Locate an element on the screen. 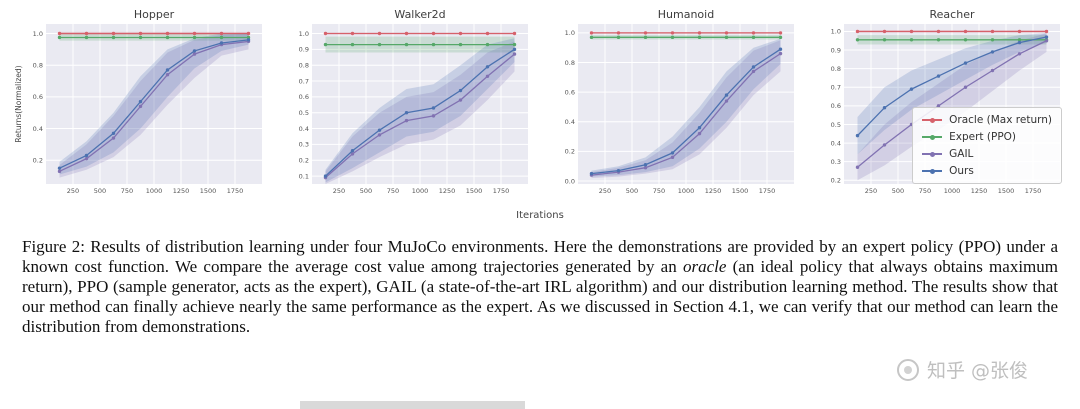 The width and height of the screenshot is (1080, 409). legend-label: Ours is located at coordinates (961, 171).